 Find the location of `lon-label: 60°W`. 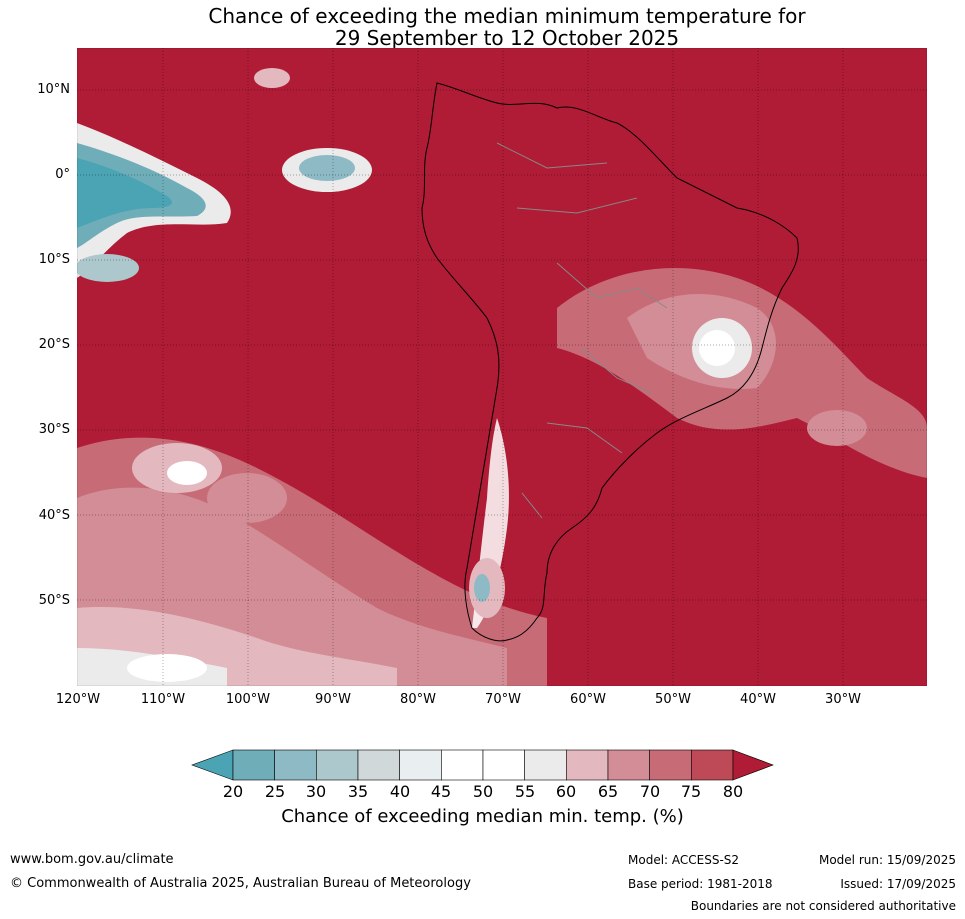

lon-label: 60°W is located at coordinates (588, 699).